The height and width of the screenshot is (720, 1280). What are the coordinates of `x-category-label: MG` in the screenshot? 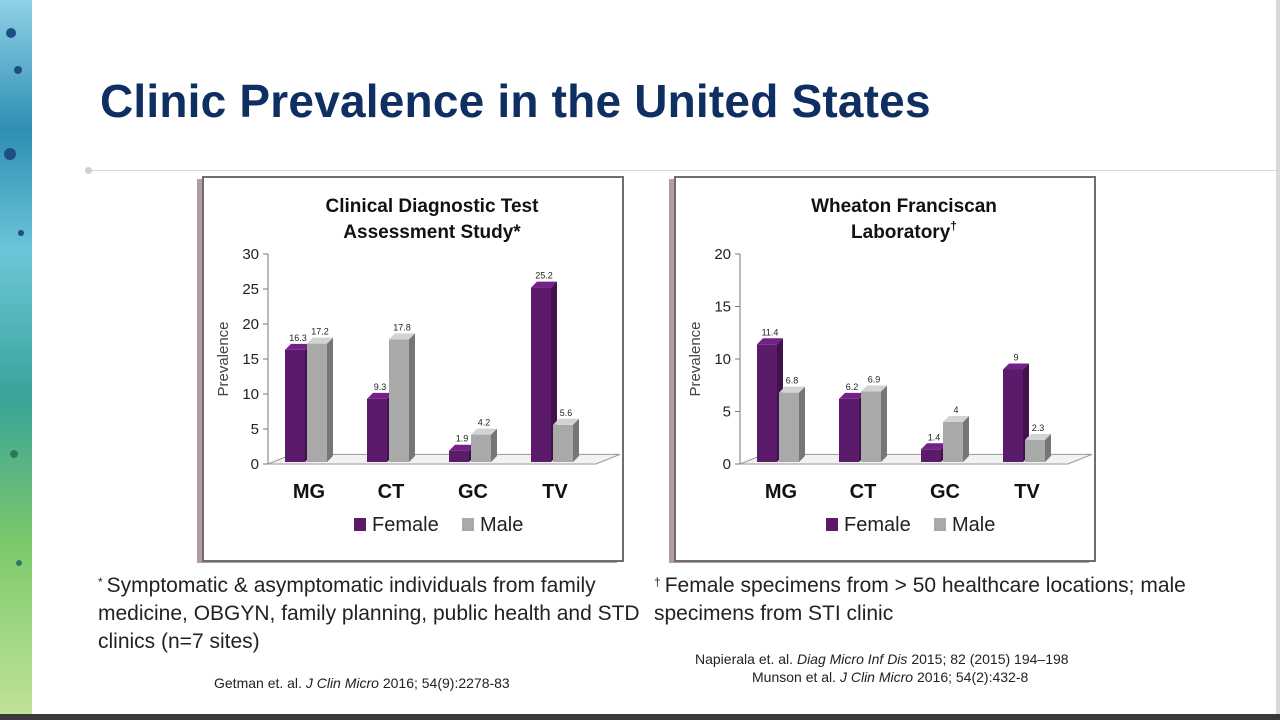 It's located at (309, 492).